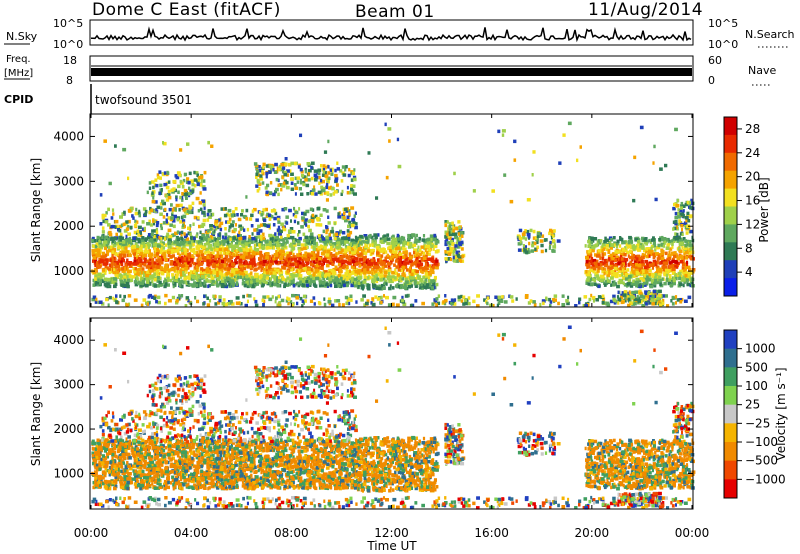 Image resolution: width=800 pixels, height=554 pixels. Describe the element at coordinates (186, 10) in the screenshot. I see `station-title: Dome C East (fitACF)` at that location.